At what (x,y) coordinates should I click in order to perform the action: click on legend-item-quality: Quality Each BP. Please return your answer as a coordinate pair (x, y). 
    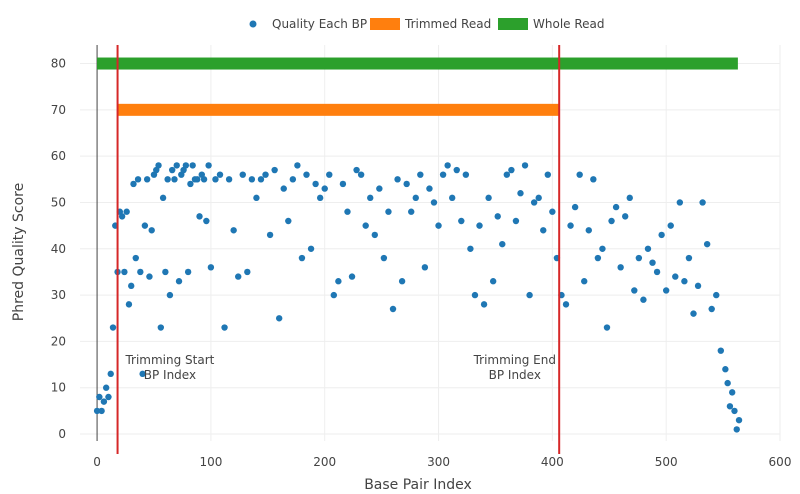
    Looking at the image, I should click on (308, 24).